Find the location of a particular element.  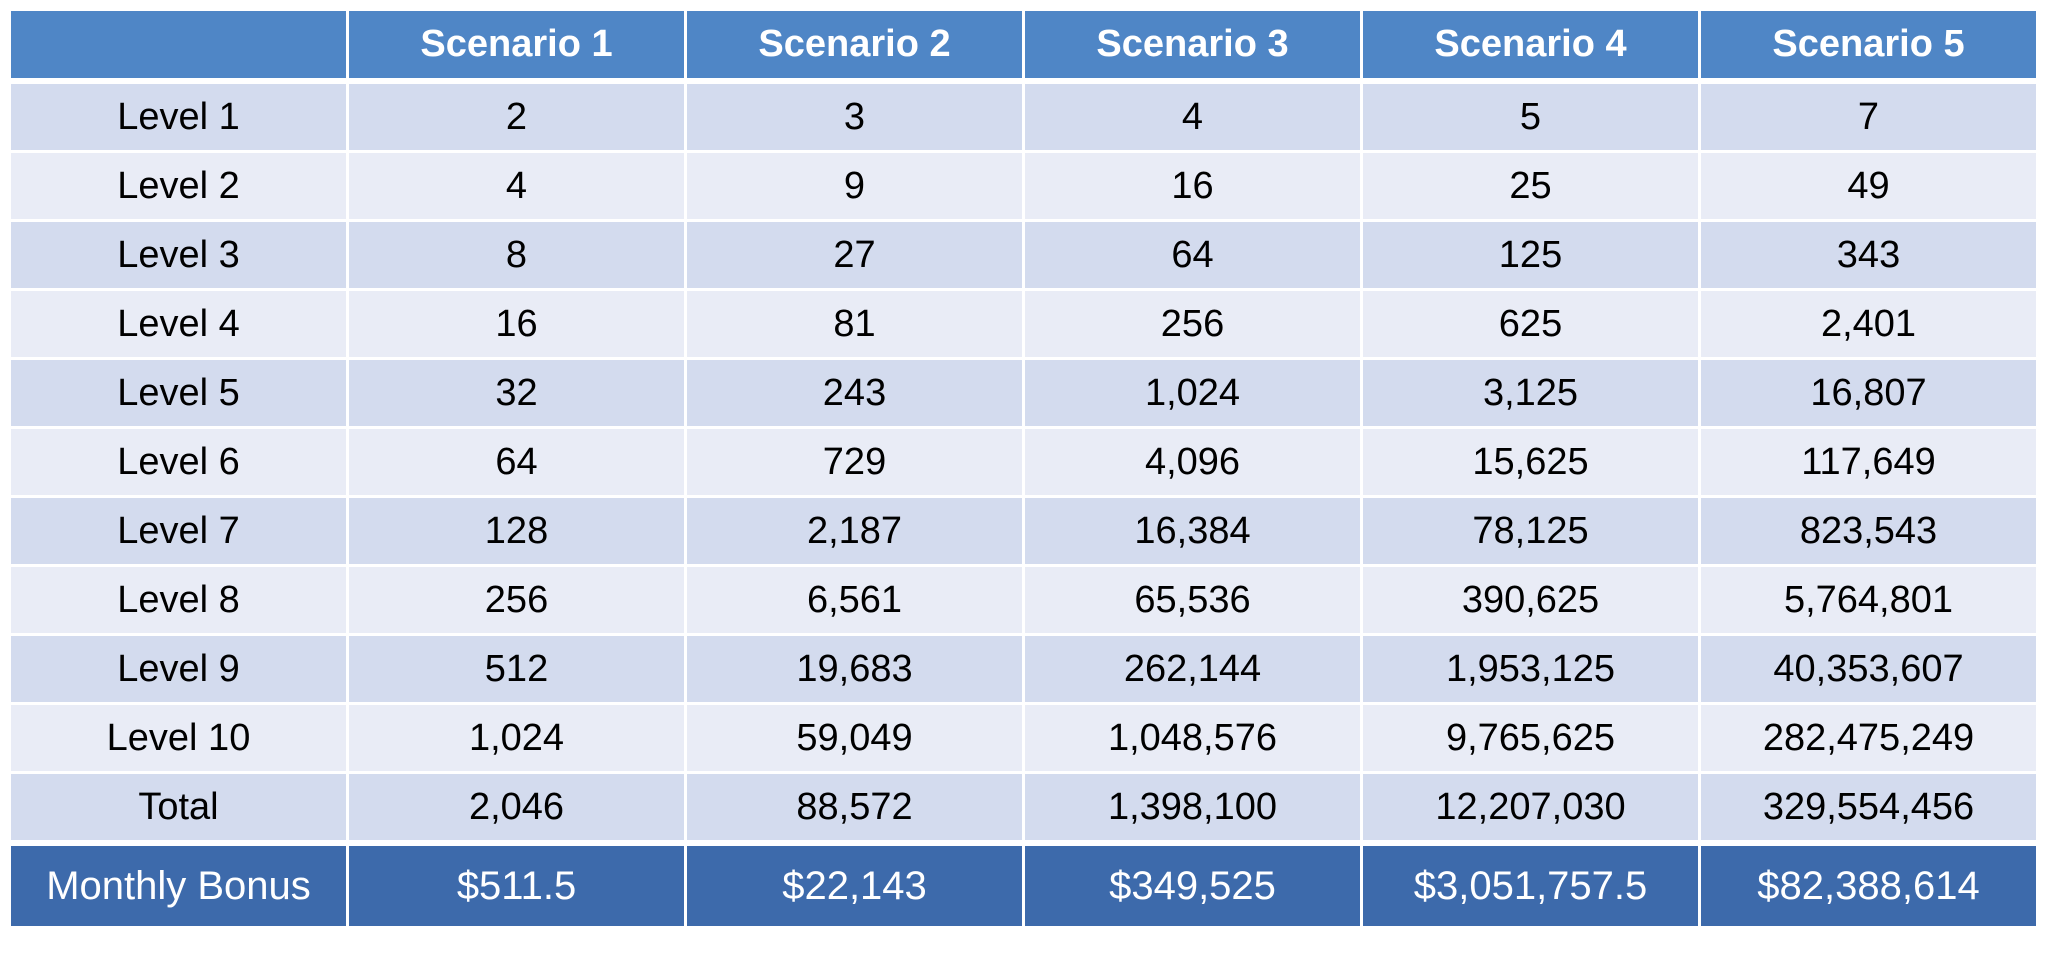

table-cell: 5 is located at coordinates (1530, 116).